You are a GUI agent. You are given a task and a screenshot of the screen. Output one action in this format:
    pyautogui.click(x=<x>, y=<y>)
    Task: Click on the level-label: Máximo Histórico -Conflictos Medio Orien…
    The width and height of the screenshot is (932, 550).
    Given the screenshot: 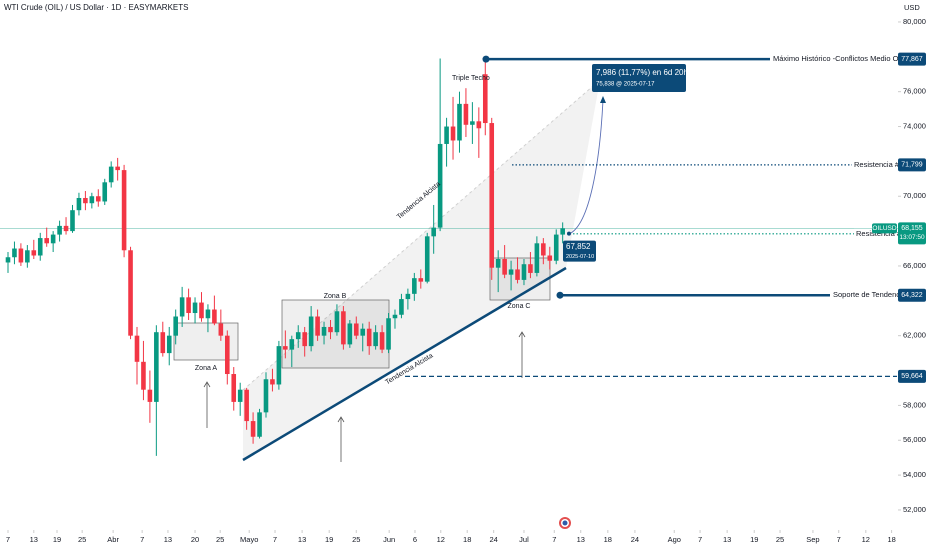 What is the action you would take?
    pyautogui.click(x=845, y=58)
    